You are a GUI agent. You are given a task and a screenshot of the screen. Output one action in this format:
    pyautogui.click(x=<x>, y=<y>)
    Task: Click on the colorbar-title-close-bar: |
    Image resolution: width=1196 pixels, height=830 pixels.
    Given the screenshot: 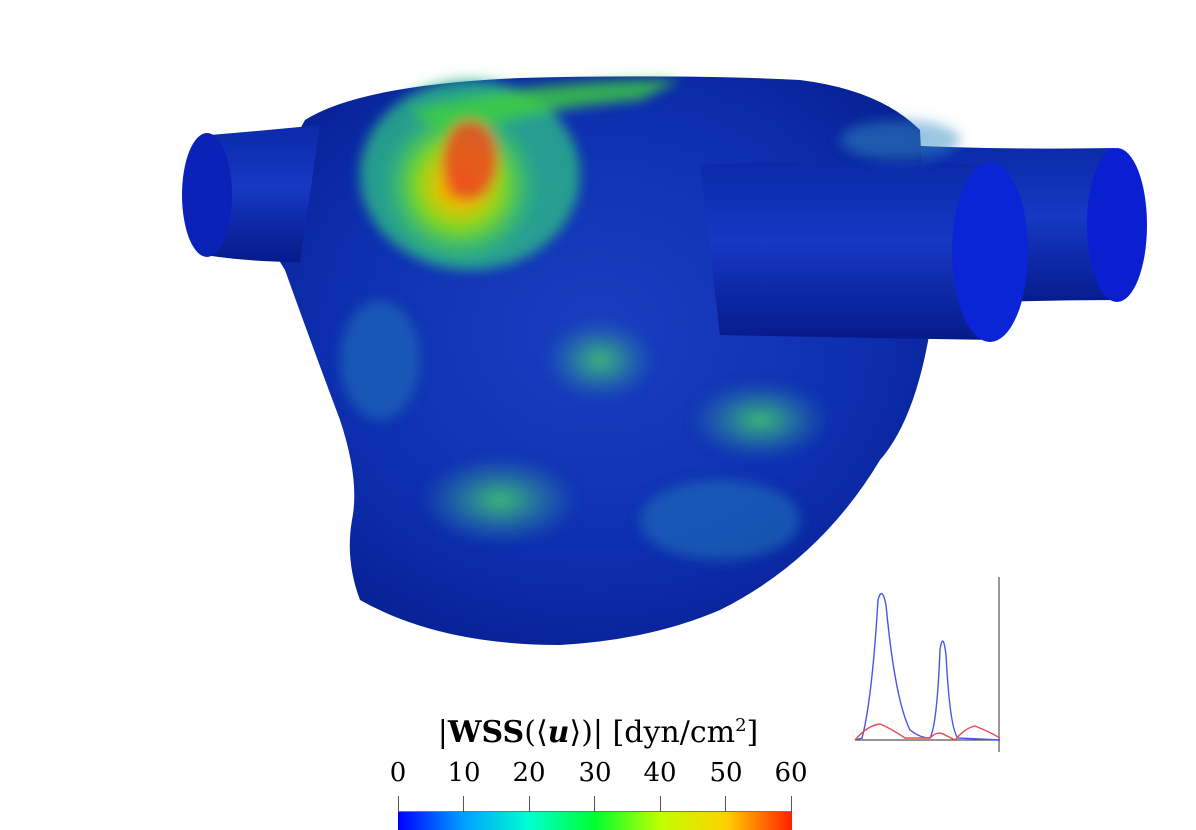 What is the action you would take?
    pyautogui.click(x=598, y=732)
    